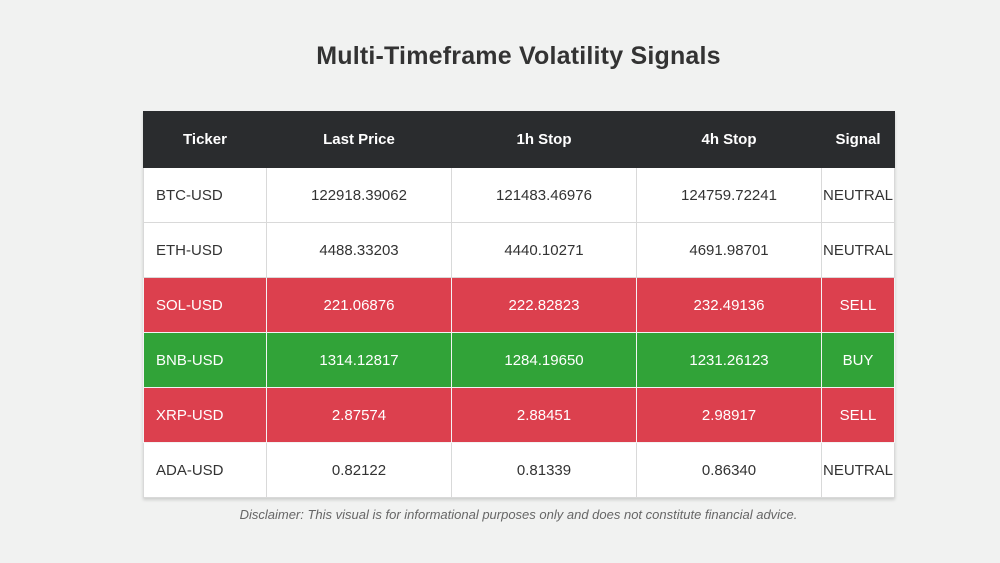  I want to click on stop-1h-cell: 0.81339, so click(544, 470).